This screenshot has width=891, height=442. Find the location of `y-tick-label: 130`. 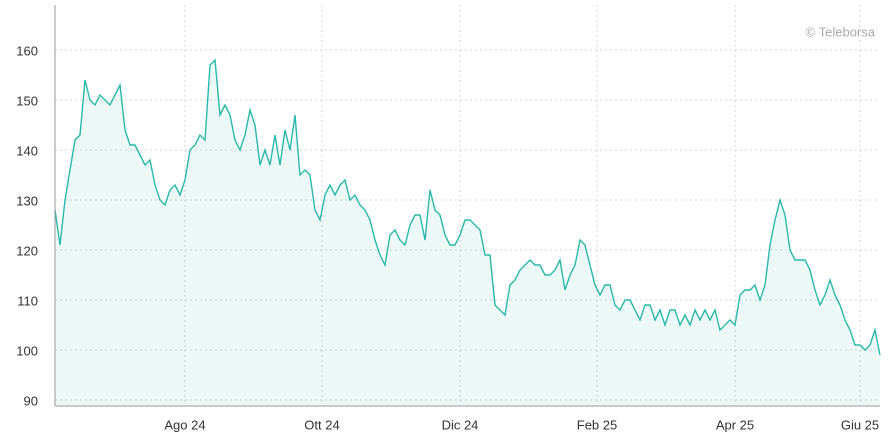

y-tick-label: 130 is located at coordinates (27, 200).